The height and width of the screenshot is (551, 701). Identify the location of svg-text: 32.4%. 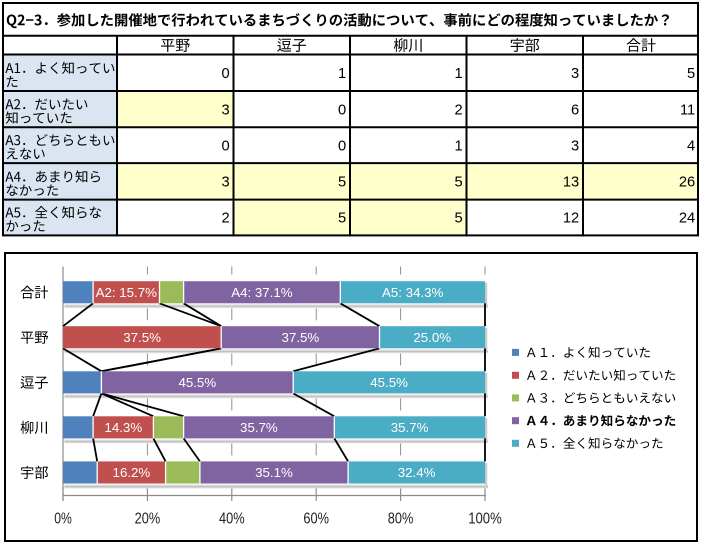
(417, 472).